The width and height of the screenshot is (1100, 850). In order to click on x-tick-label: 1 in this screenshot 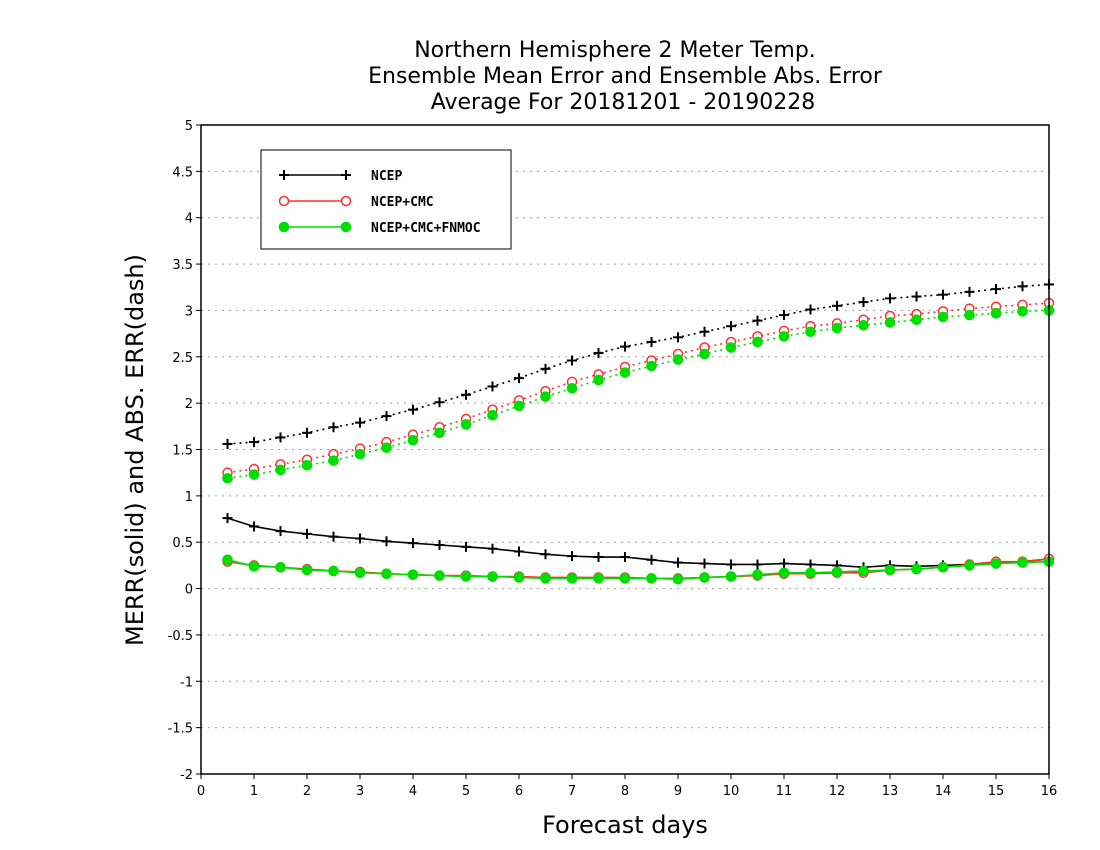, I will do `click(254, 791)`.